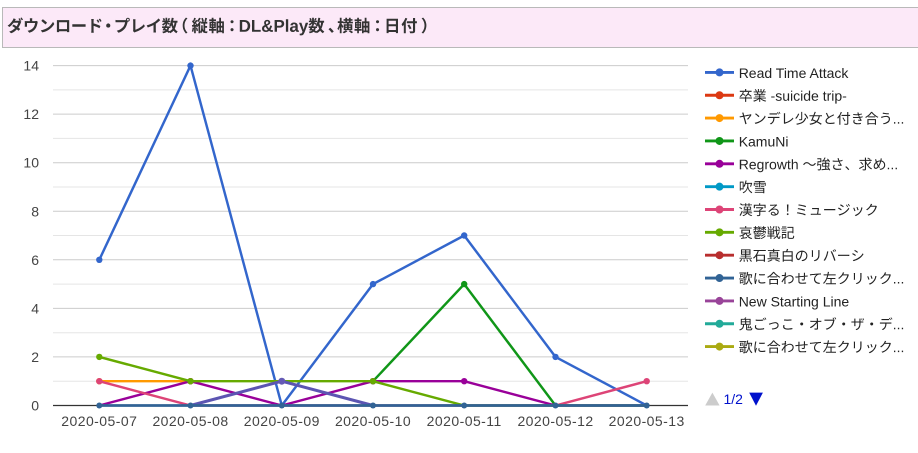 Image resolution: width=918 pixels, height=453 pixels. I want to click on svg-text: 2020-05-13, so click(647, 421).